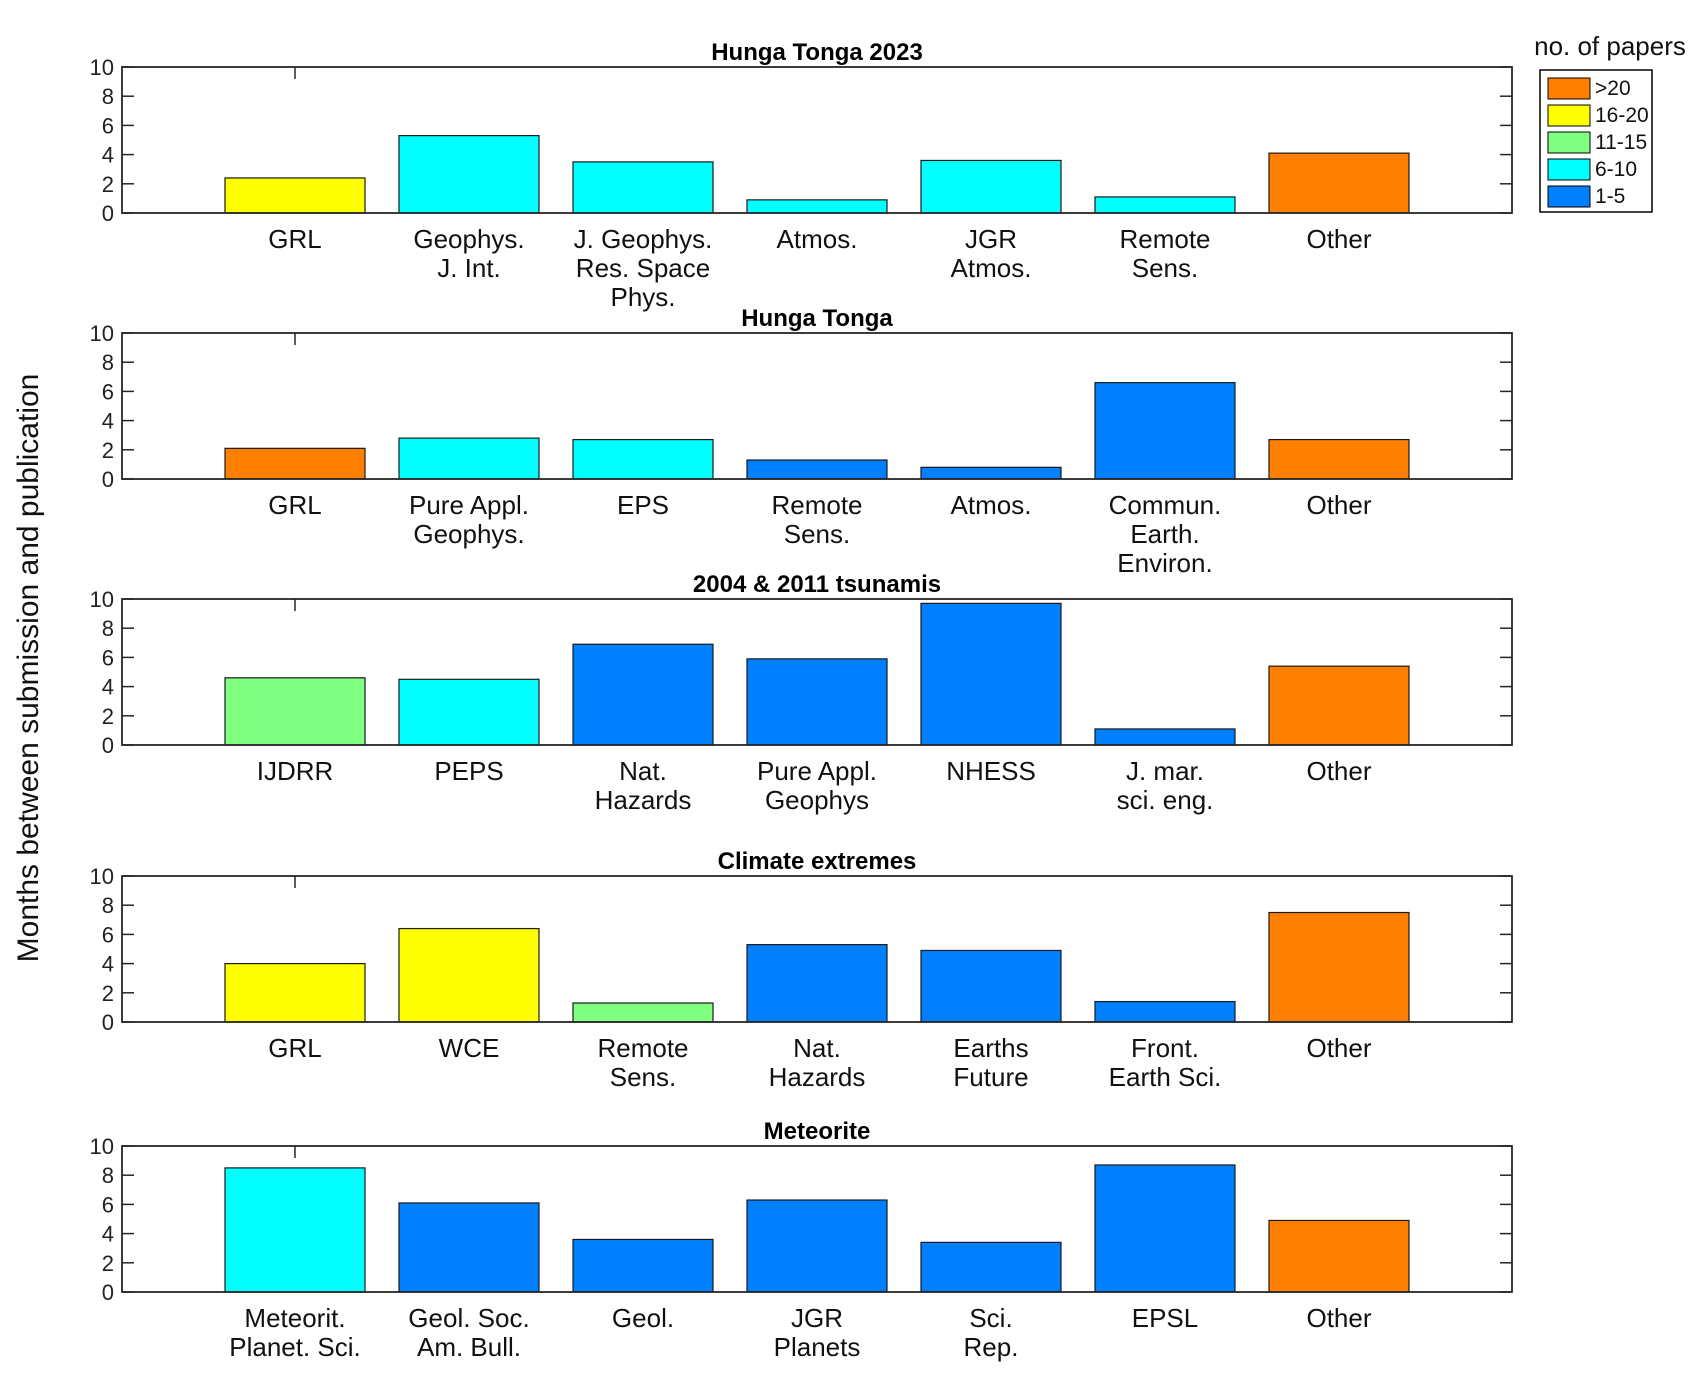 The height and width of the screenshot is (1400, 1701). What do you see at coordinates (817, 1318) in the screenshot?
I see `category-label-line: JGR` at bounding box center [817, 1318].